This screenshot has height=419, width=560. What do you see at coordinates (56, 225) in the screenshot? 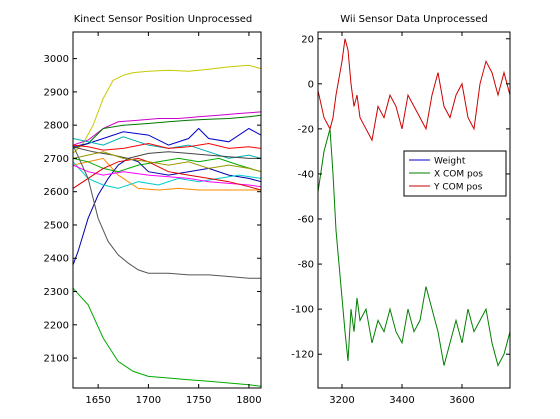
I see `kinect-ytick-label: 2500` at bounding box center [56, 225].